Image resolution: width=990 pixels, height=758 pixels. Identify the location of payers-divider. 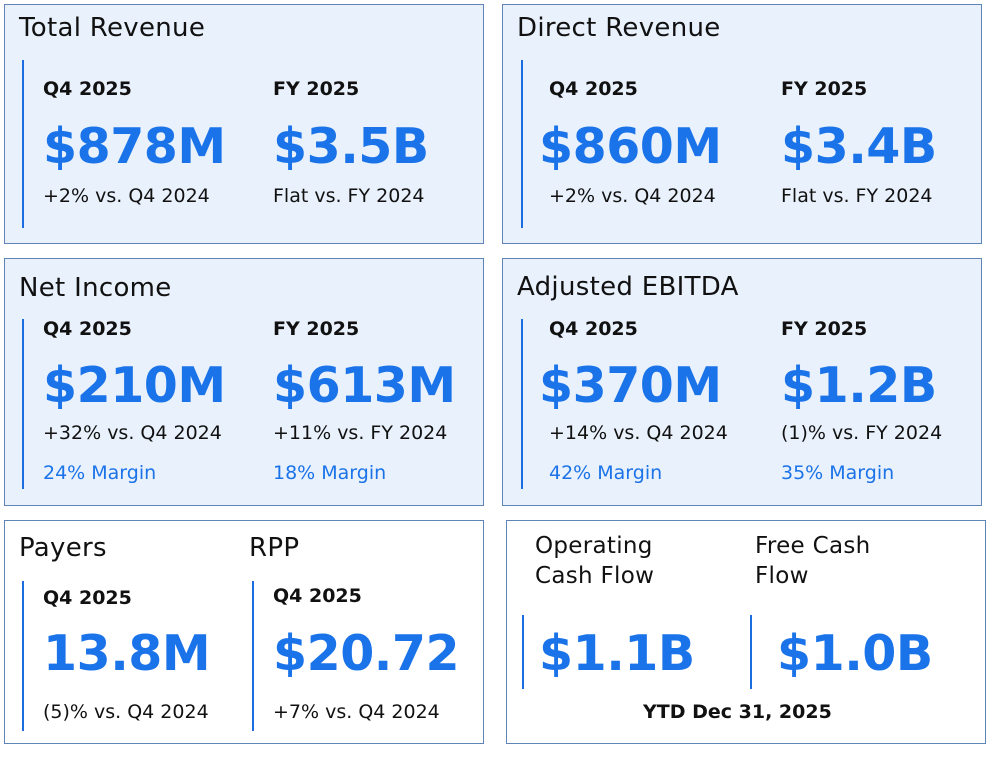
(23, 656).